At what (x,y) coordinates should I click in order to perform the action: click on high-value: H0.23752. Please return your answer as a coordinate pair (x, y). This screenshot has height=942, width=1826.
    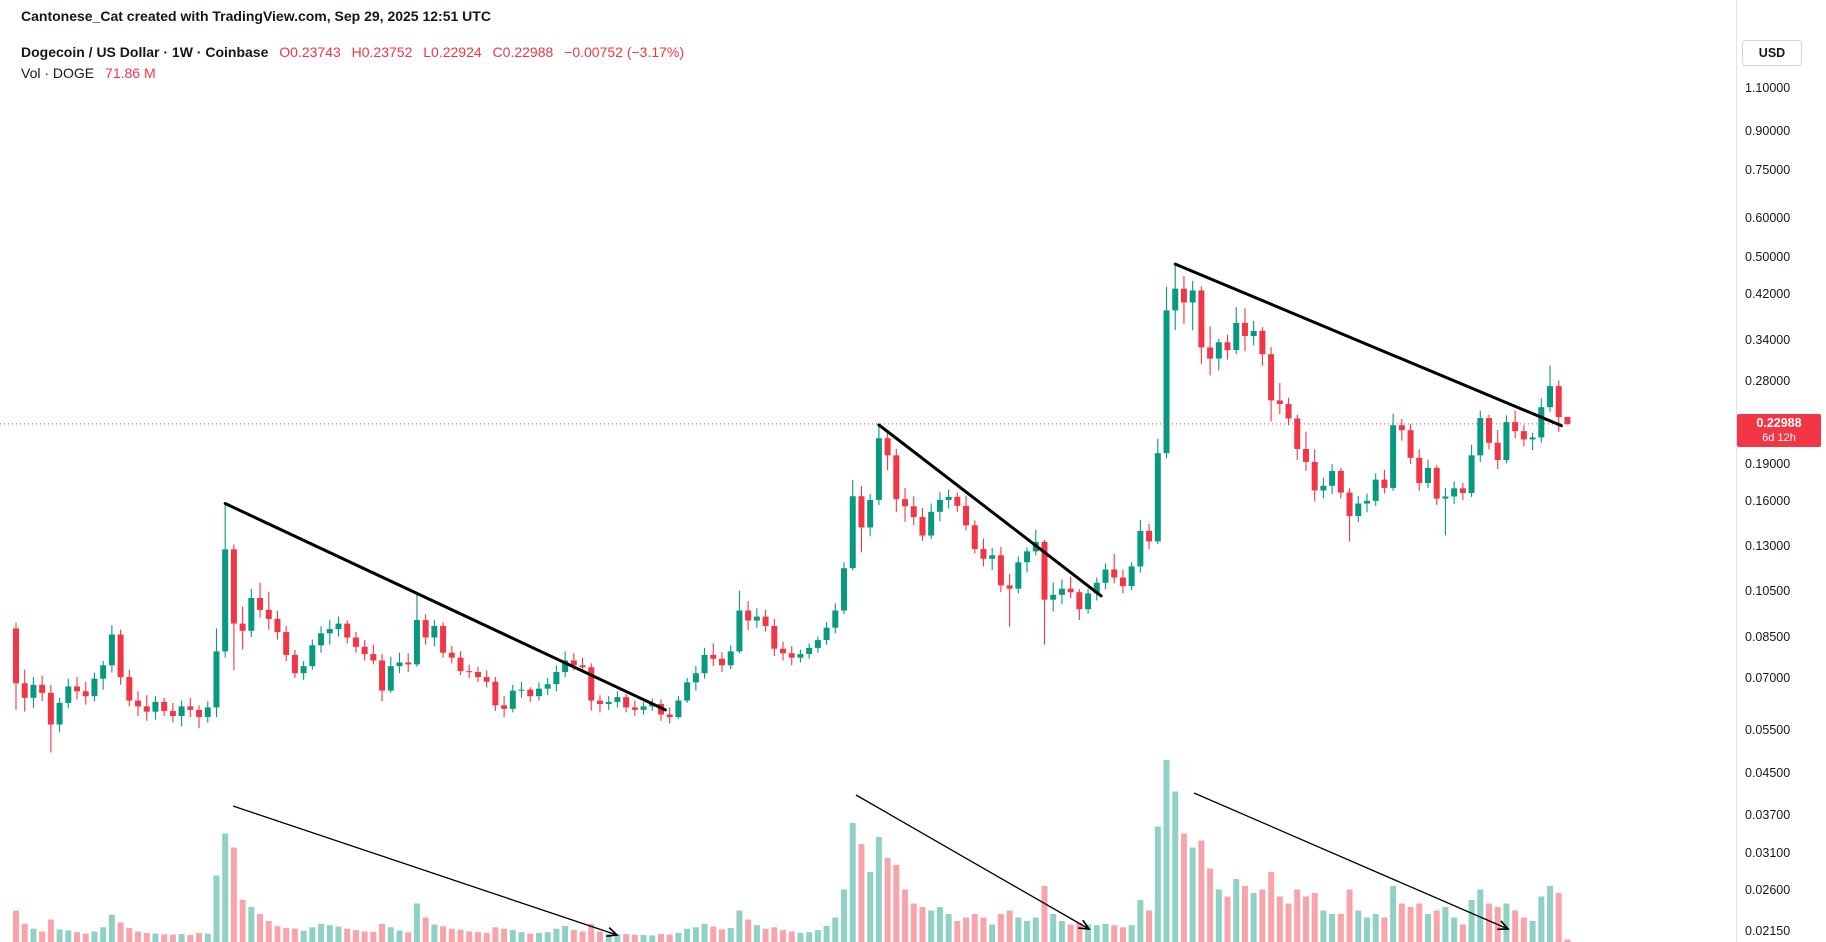
    Looking at the image, I should click on (382, 52).